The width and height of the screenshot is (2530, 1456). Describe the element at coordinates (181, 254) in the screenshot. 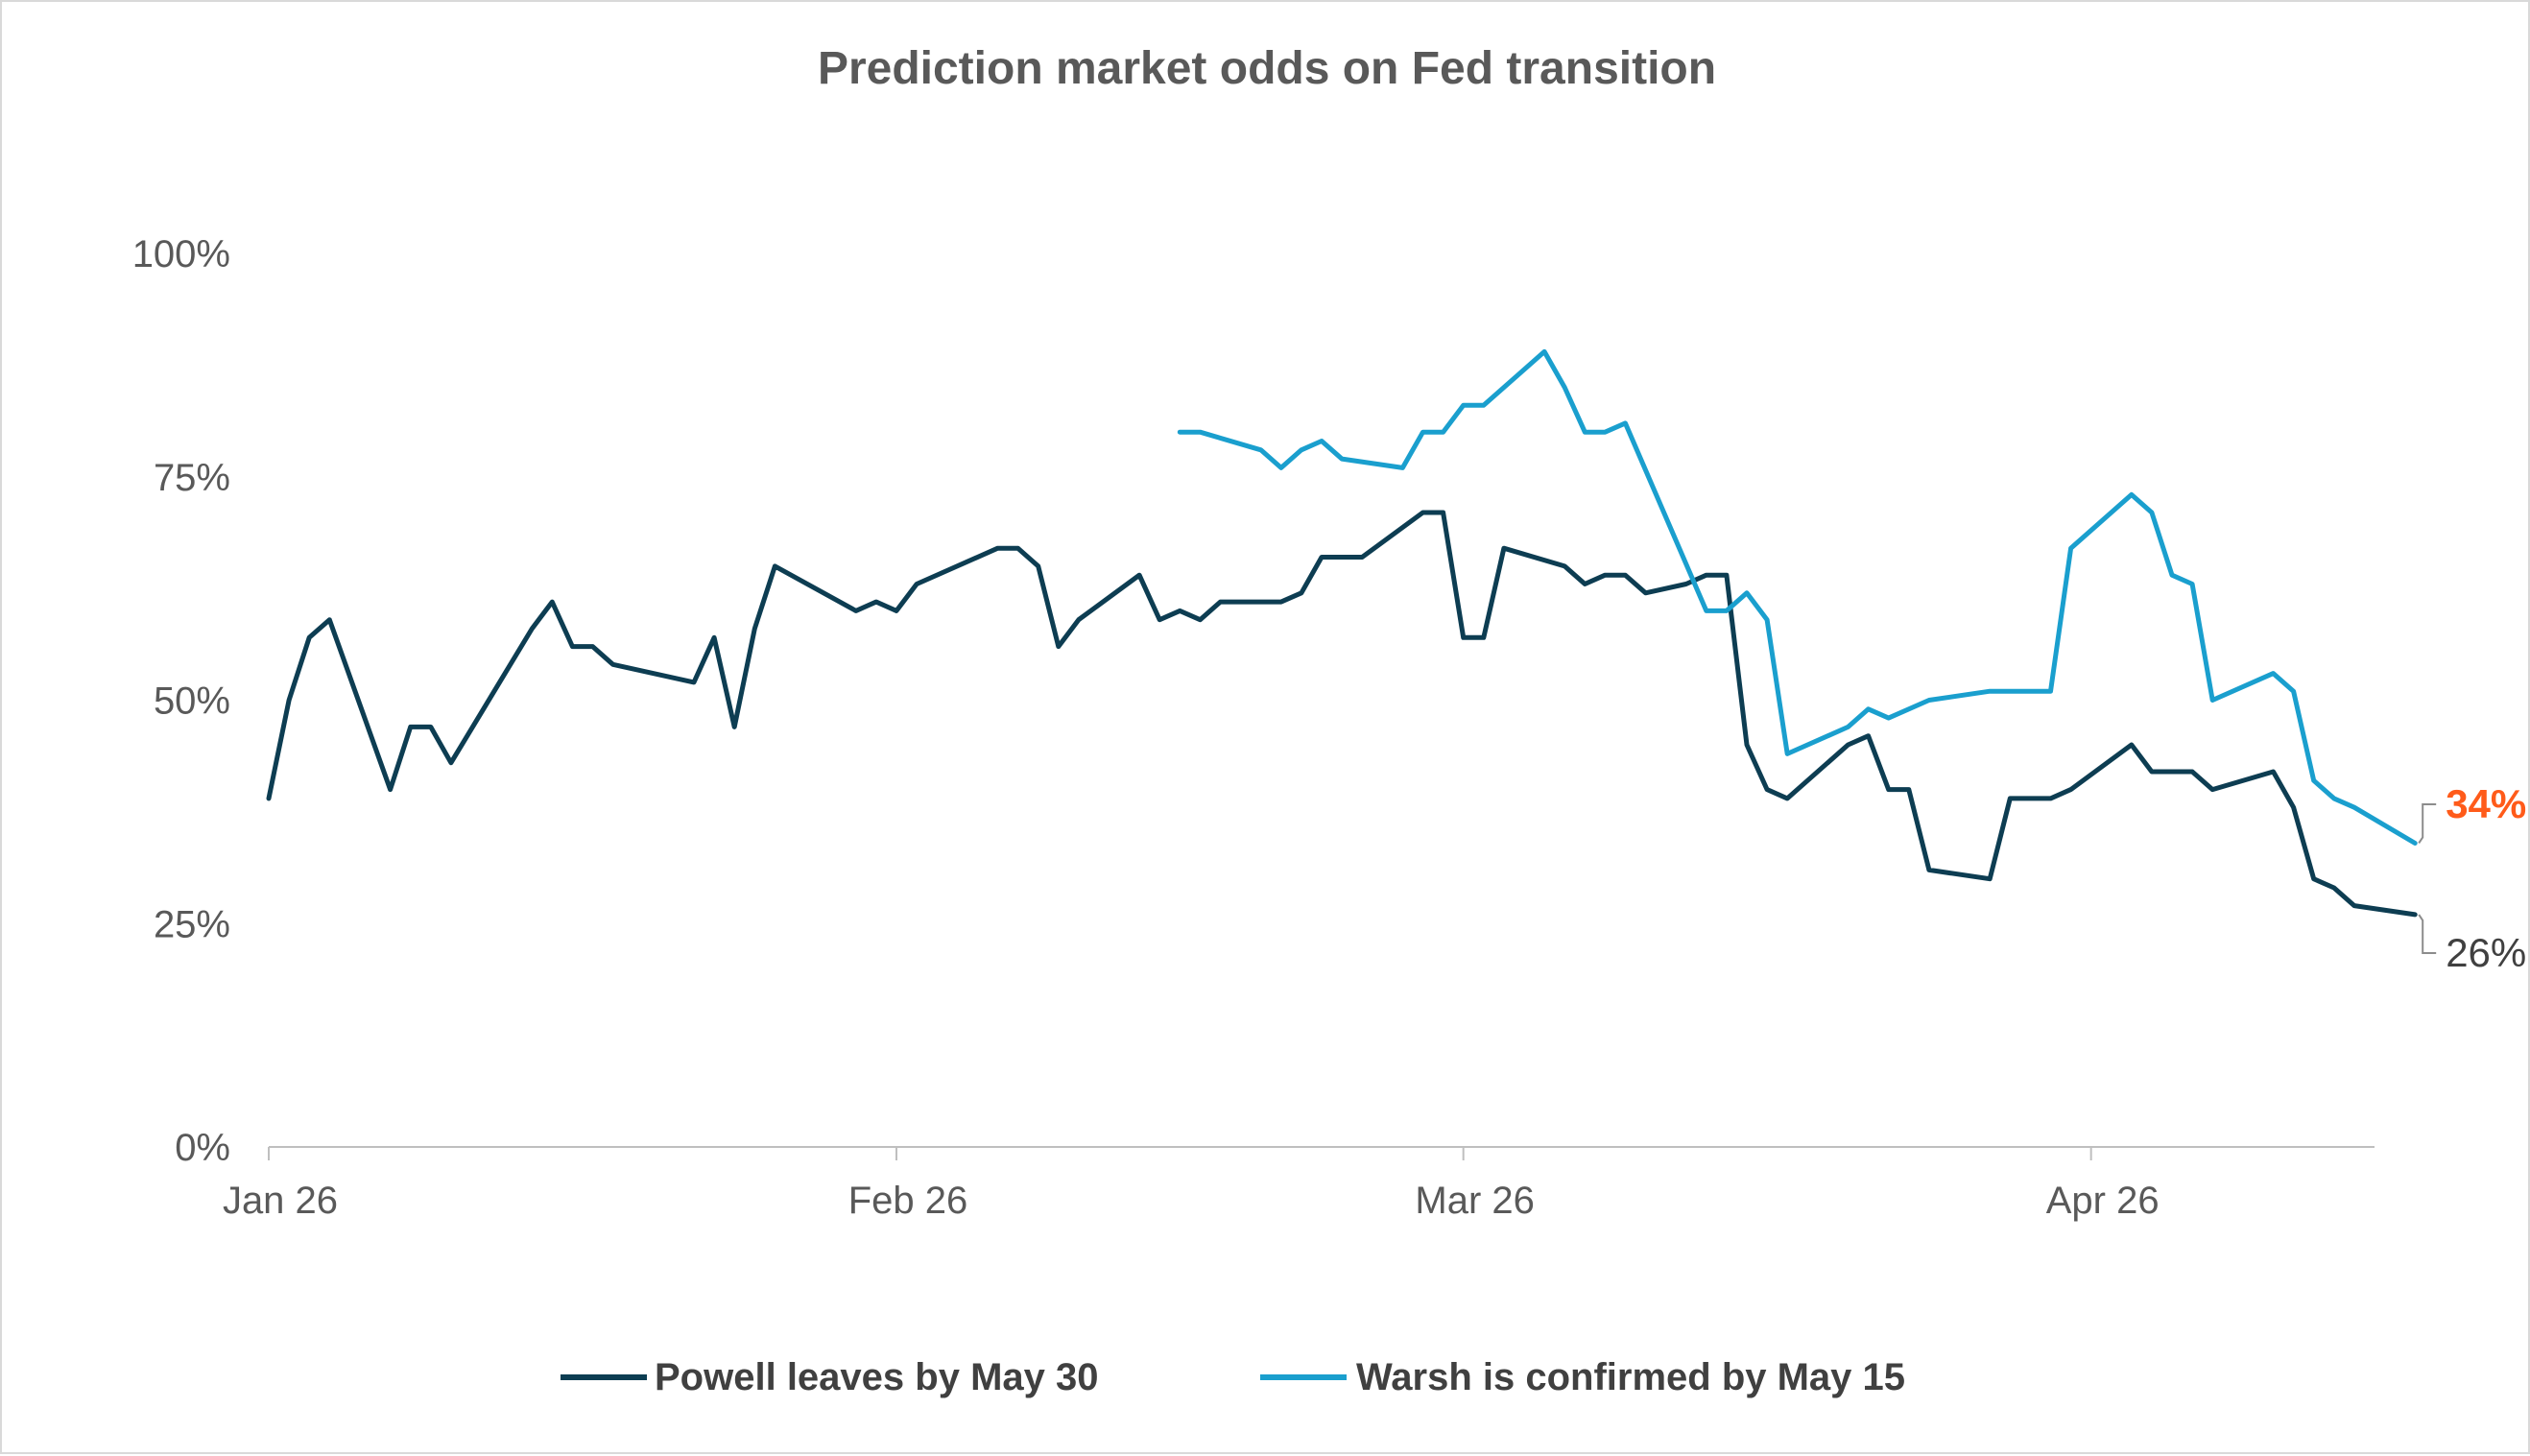

I see `y-tick-label: 100%` at that location.